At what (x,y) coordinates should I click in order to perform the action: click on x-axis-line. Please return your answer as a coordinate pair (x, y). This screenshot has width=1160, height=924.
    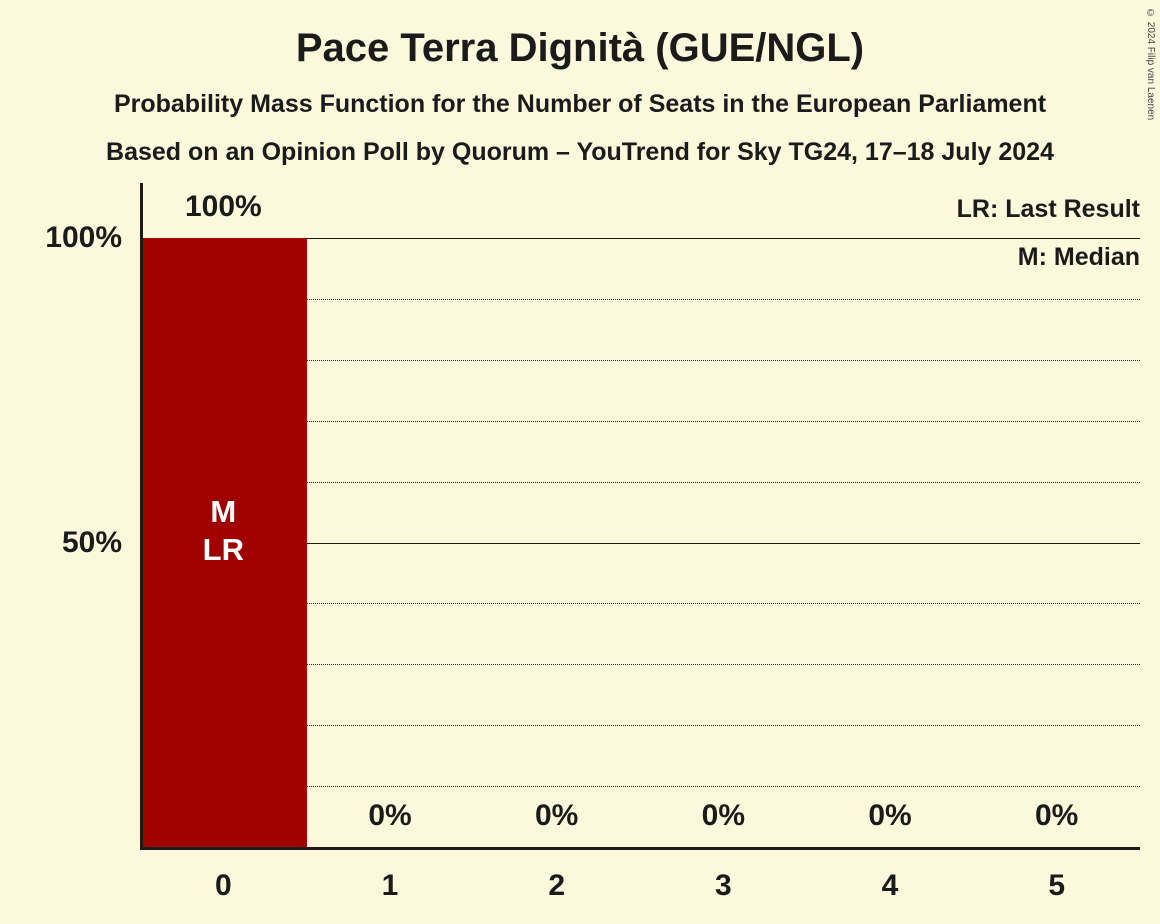
    Looking at the image, I should click on (640, 848).